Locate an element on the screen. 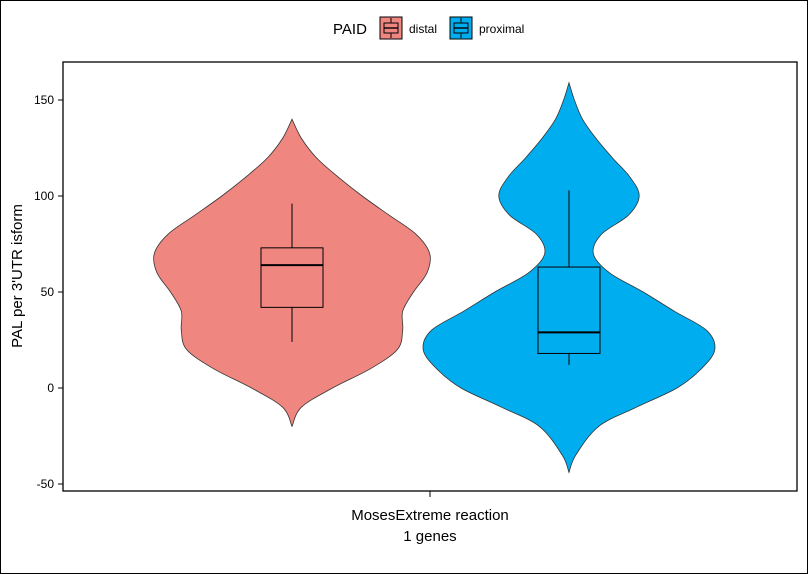  y-tick-label: 150 is located at coordinates (44, 100).